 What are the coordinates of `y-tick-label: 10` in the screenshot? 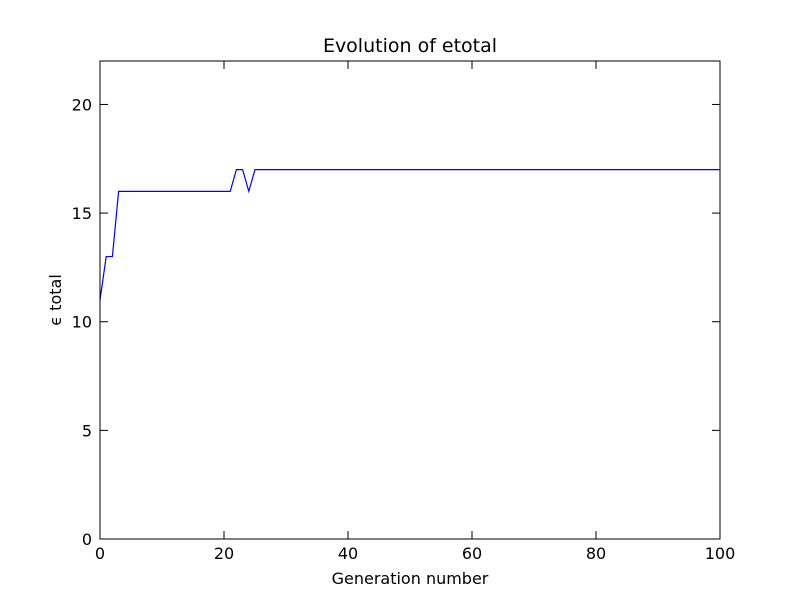 It's located at (82, 322).